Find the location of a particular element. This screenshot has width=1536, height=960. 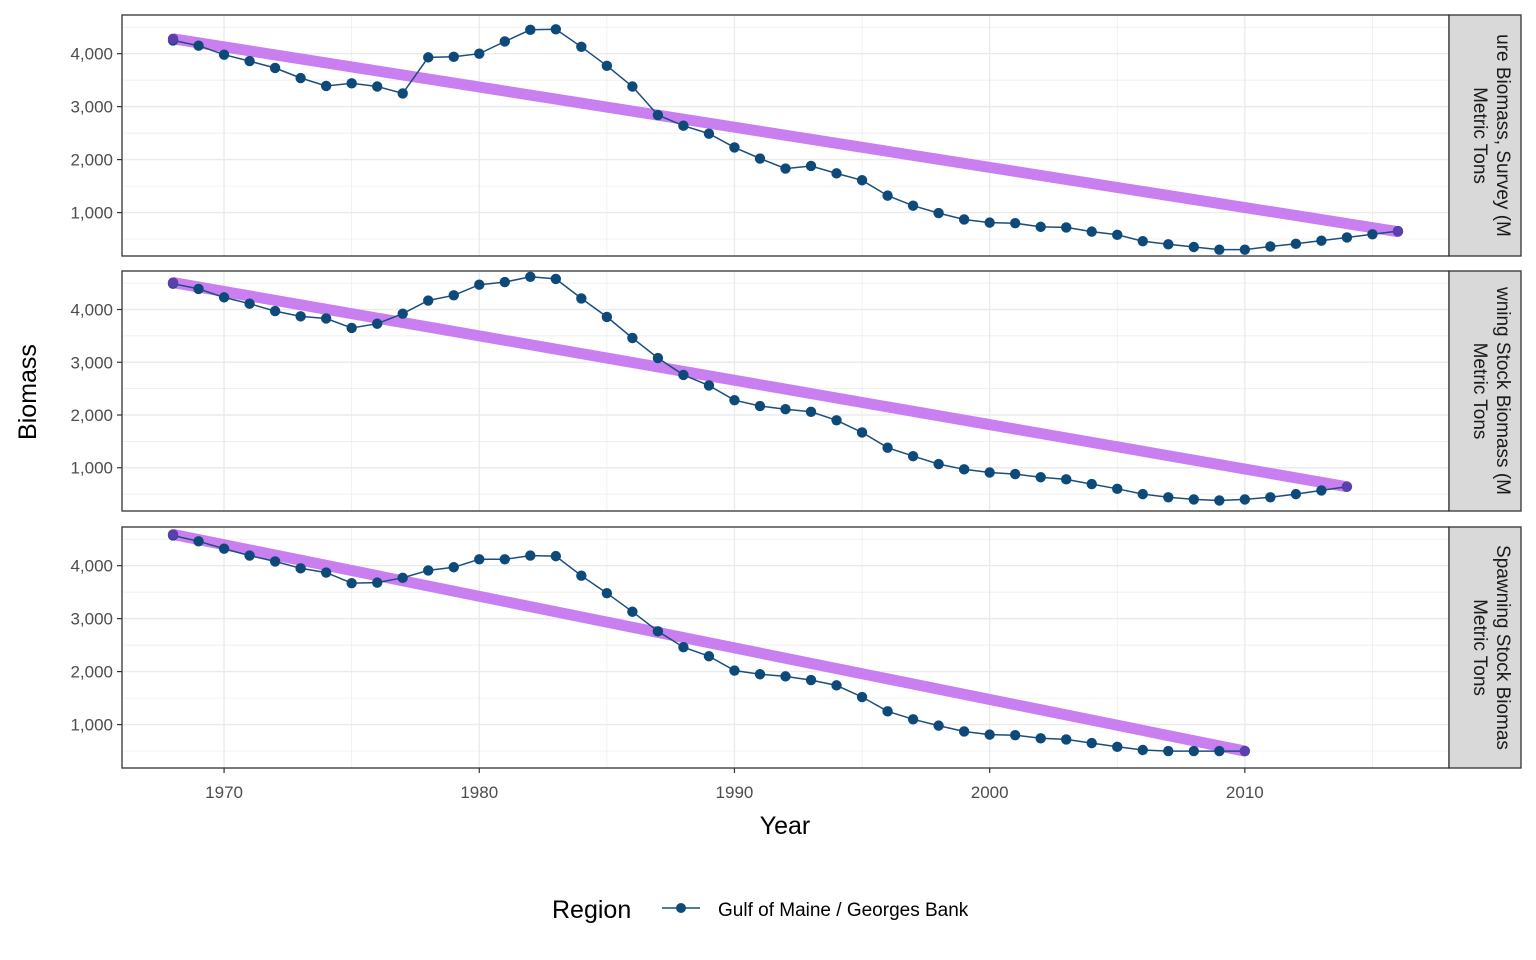

legend-entry: Gulf of Maine / Georges Bank is located at coordinates (843, 910).